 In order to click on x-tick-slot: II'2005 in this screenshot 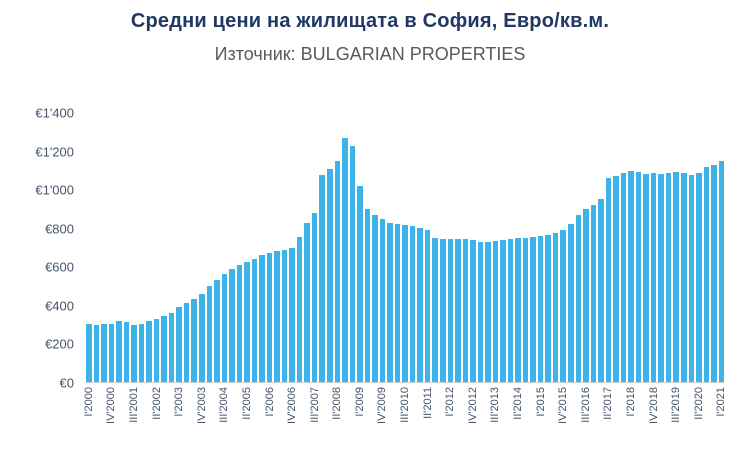, I will do `click(247, 423)`.